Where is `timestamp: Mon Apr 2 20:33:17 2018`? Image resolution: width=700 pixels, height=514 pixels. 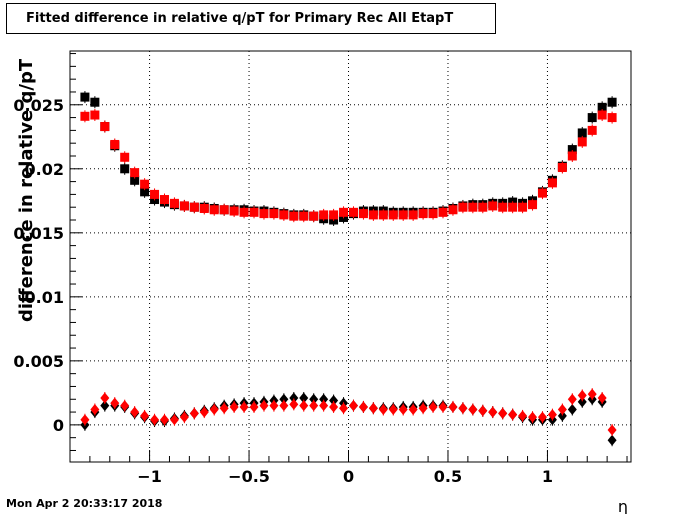 timestamp: Mon Apr 2 20:33:17 2018 is located at coordinates (84, 503).